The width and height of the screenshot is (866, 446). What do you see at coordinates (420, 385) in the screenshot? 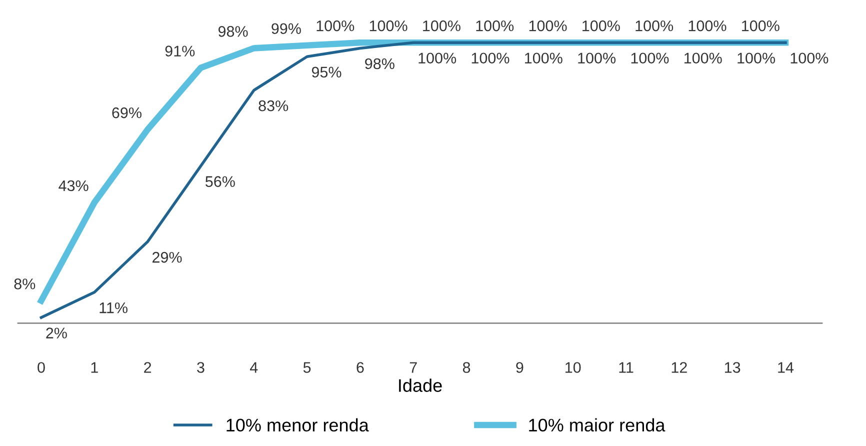
I see `x-axis-title: Idade` at bounding box center [420, 385].